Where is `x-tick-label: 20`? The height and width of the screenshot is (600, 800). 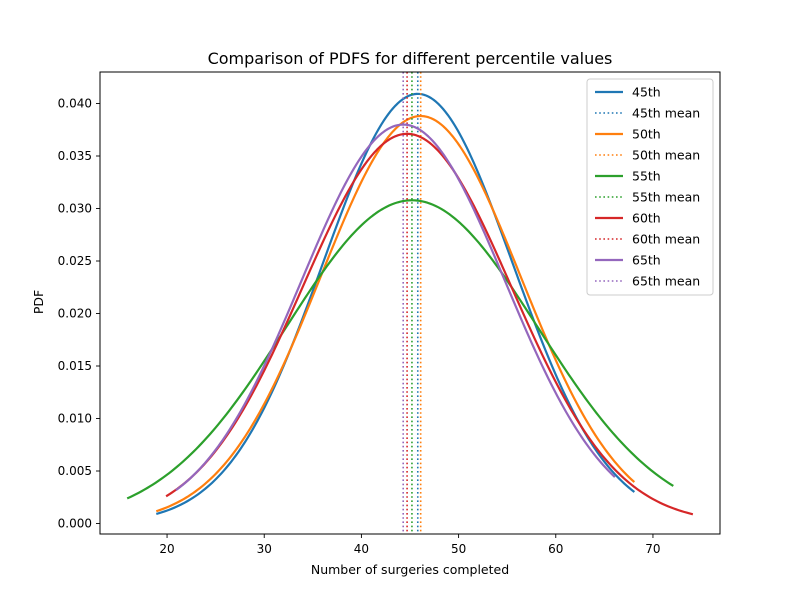 x-tick-label: 20 is located at coordinates (166, 549).